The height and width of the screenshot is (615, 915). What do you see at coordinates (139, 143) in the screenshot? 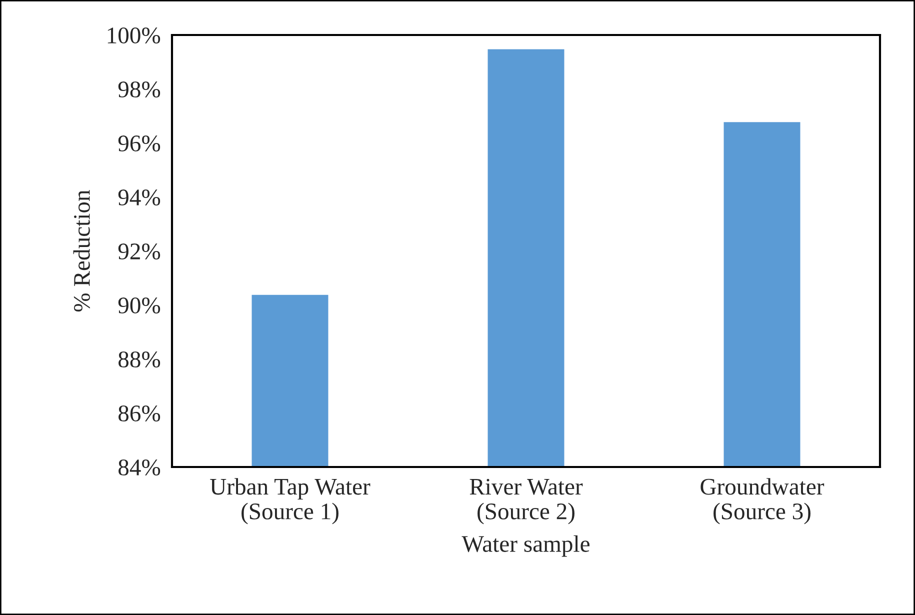
I see `y-tick-label: 96%` at bounding box center [139, 143].